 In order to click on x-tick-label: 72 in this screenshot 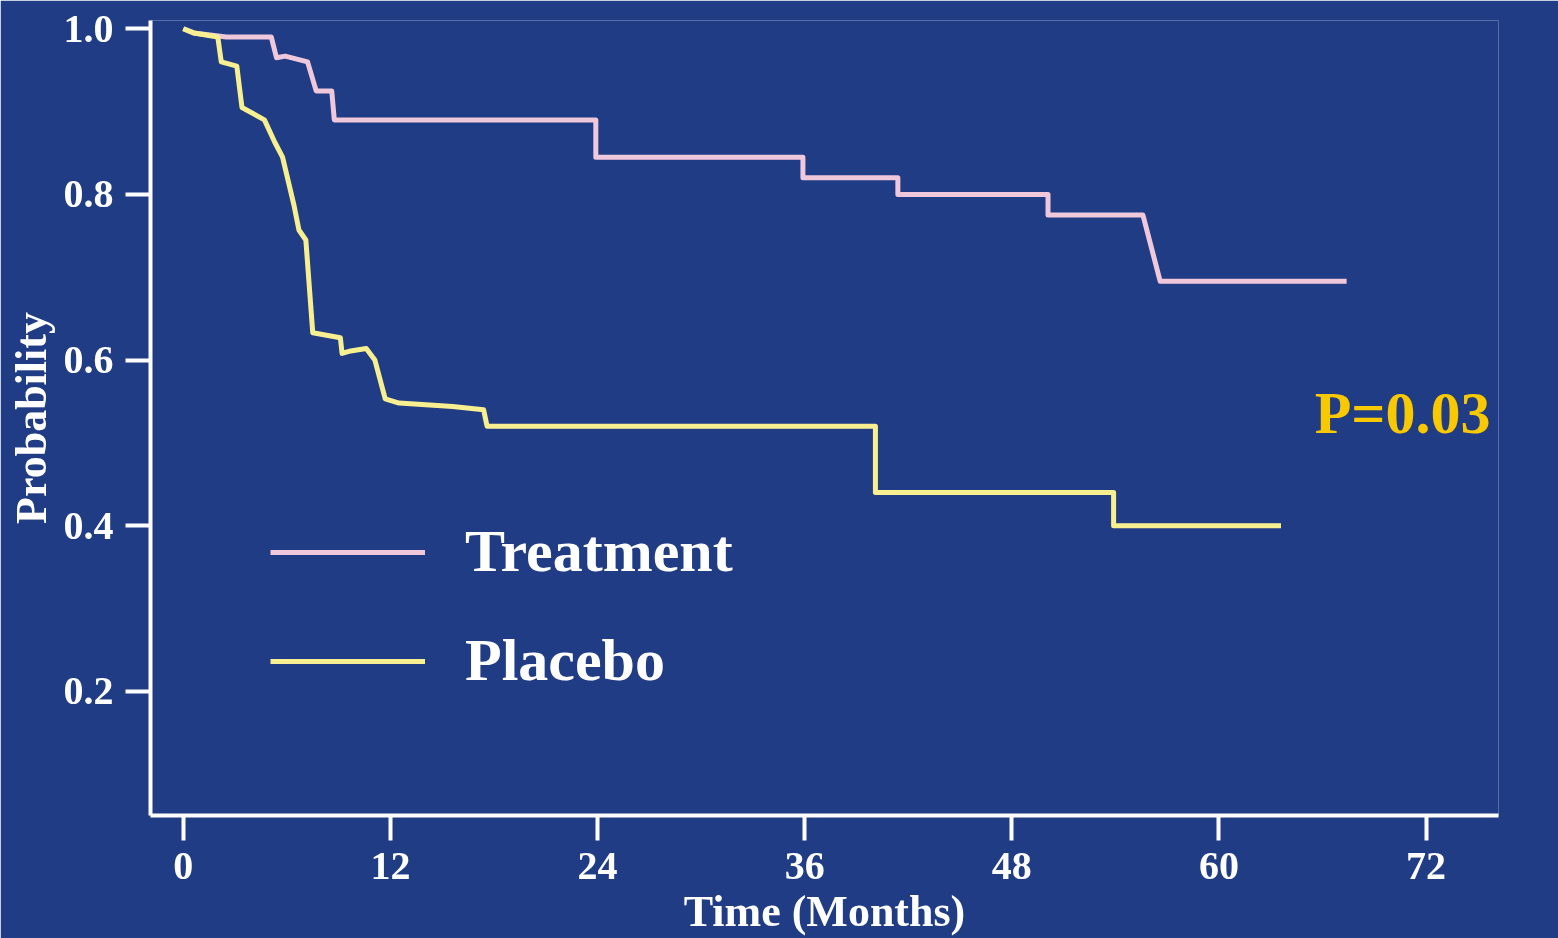, I will do `click(1426, 865)`.